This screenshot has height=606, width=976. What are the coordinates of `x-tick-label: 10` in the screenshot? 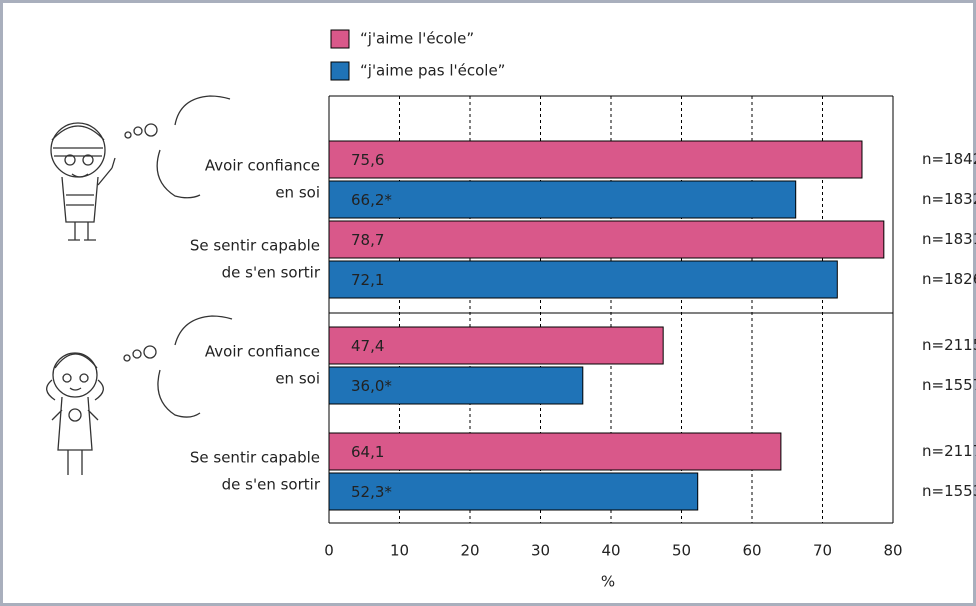 It's located at (399, 551).